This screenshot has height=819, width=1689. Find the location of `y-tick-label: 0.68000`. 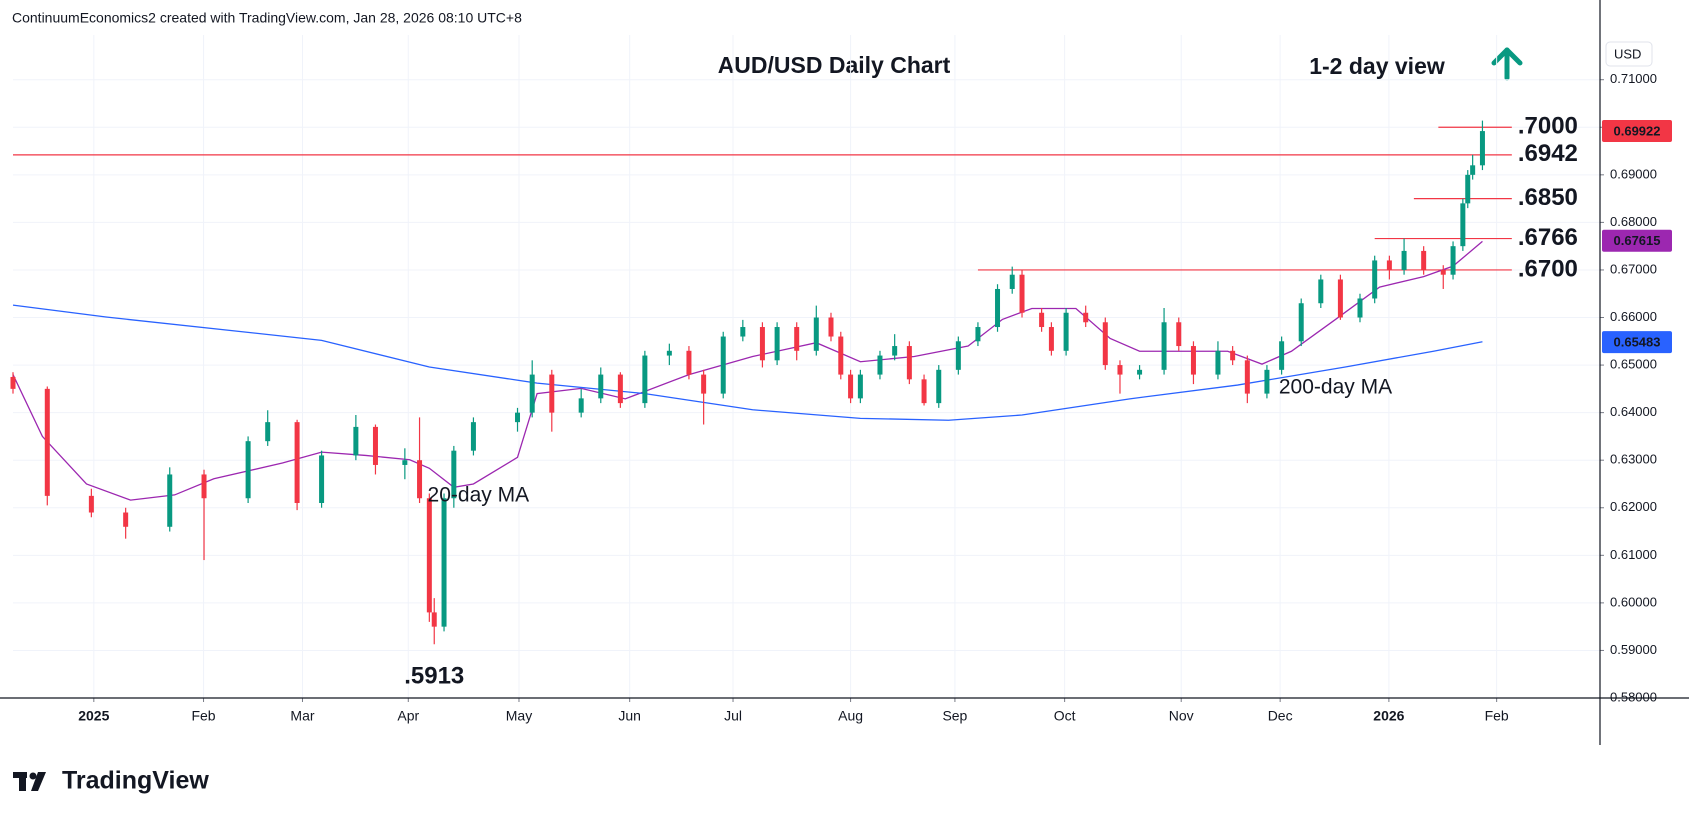

y-tick-label: 0.68000 is located at coordinates (1633, 221).